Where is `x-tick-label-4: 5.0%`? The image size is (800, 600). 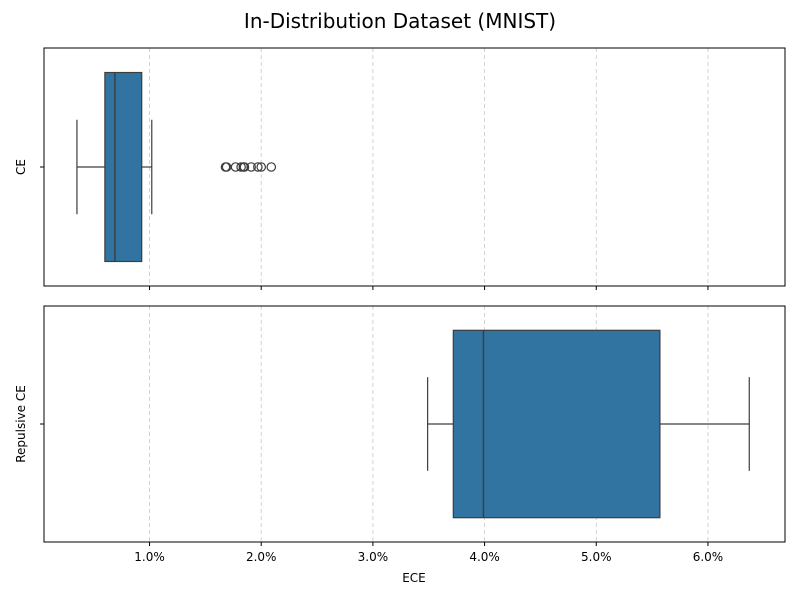 x-tick-label-4: 5.0% is located at coordinates (596, 557).